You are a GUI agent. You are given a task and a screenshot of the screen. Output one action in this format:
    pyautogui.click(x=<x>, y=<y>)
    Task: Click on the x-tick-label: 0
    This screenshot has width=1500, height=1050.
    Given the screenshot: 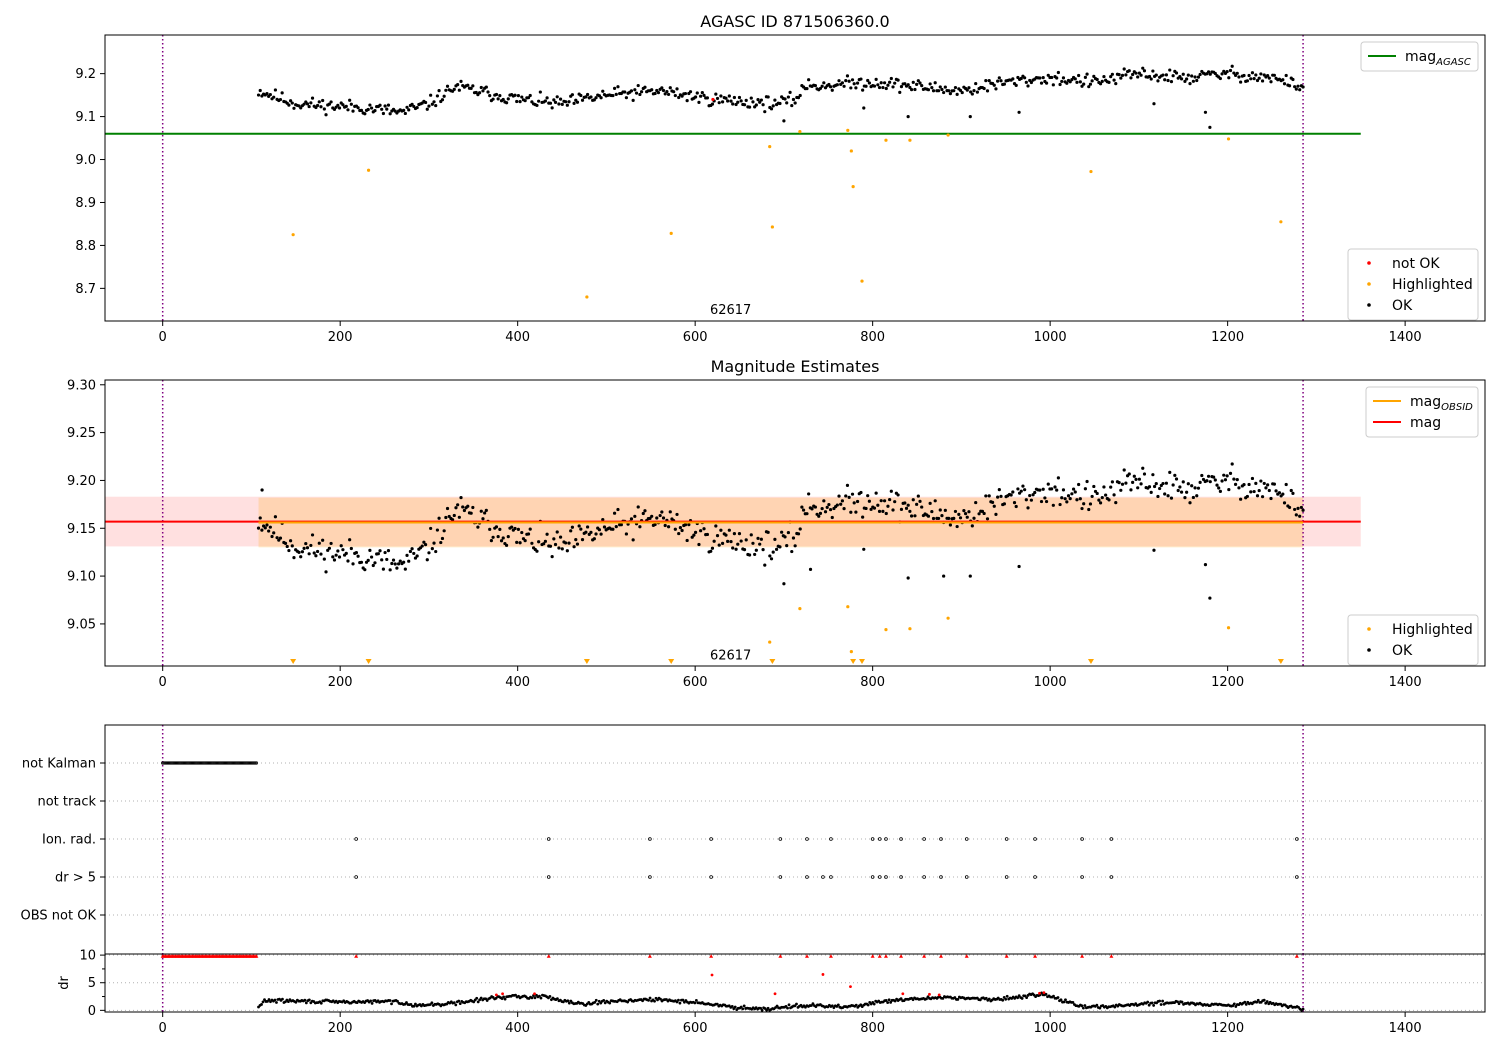 What is the action you would take?
    pyautogui.click(x=163, y=682)
    